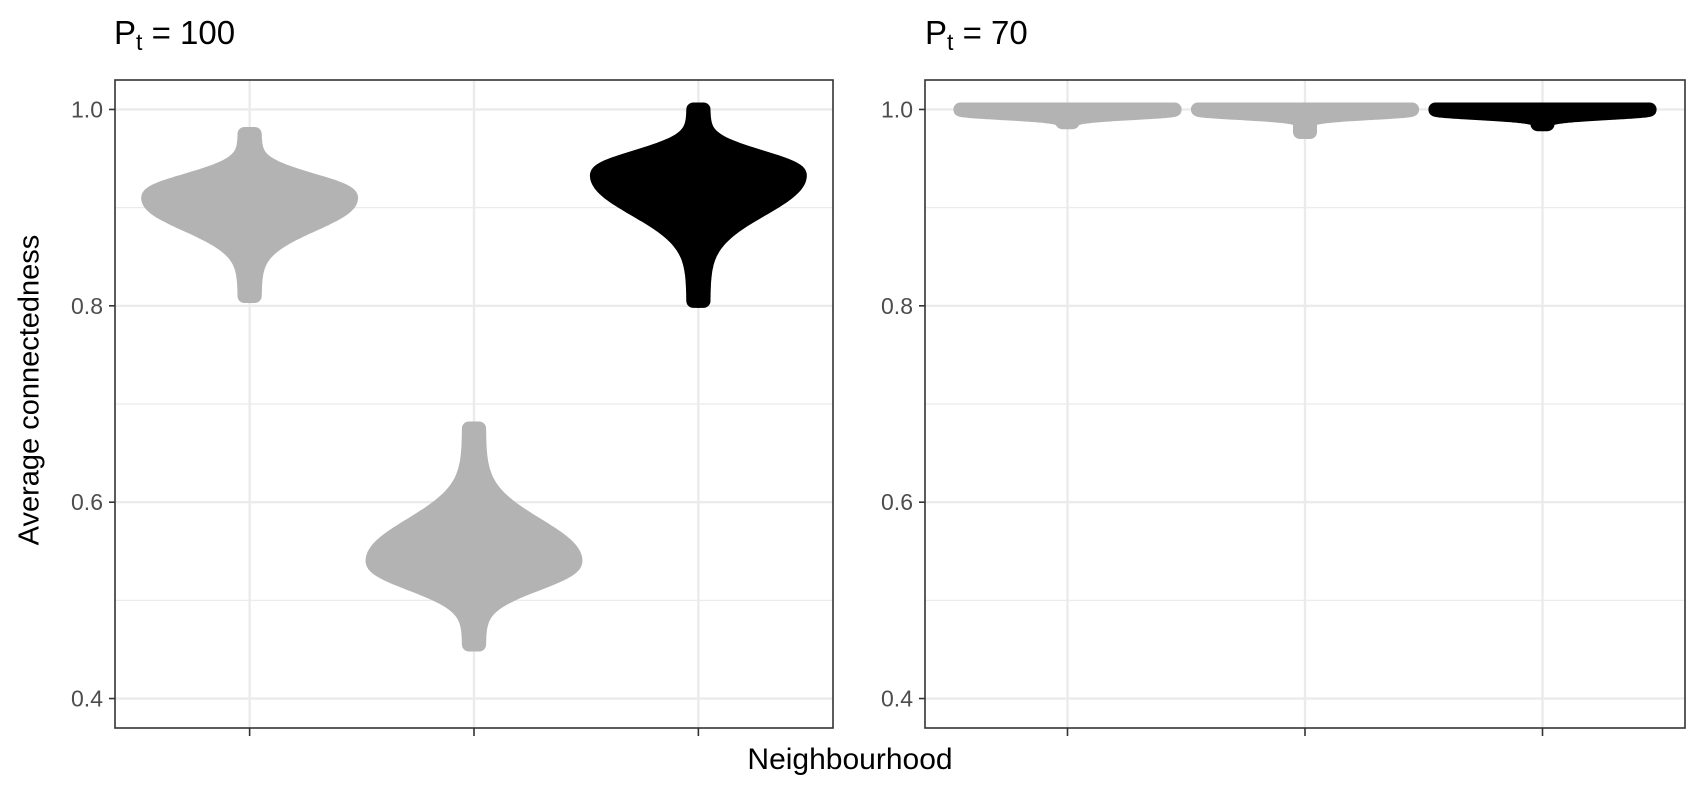  Describe the element at coordinates (976, 34) in the screenshot. I see `panel-title-2: Pt = 70` at that location.